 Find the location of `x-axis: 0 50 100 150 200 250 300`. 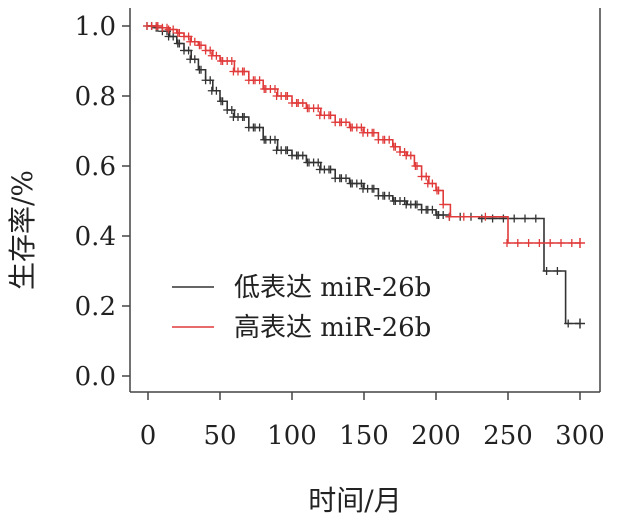

x-axis: 0 50 100 150 200 250 300 is located at coordinates (372, 421).